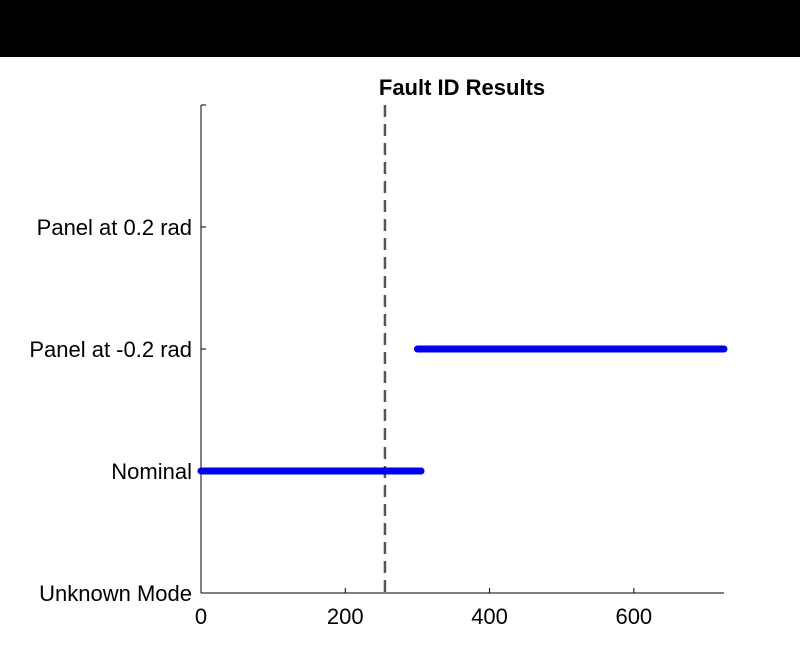  What do you see at coordinates (115, 593) in the screenshot?
I see `y-tick-label: Unknown Mode` at bounding box center [115, 593].